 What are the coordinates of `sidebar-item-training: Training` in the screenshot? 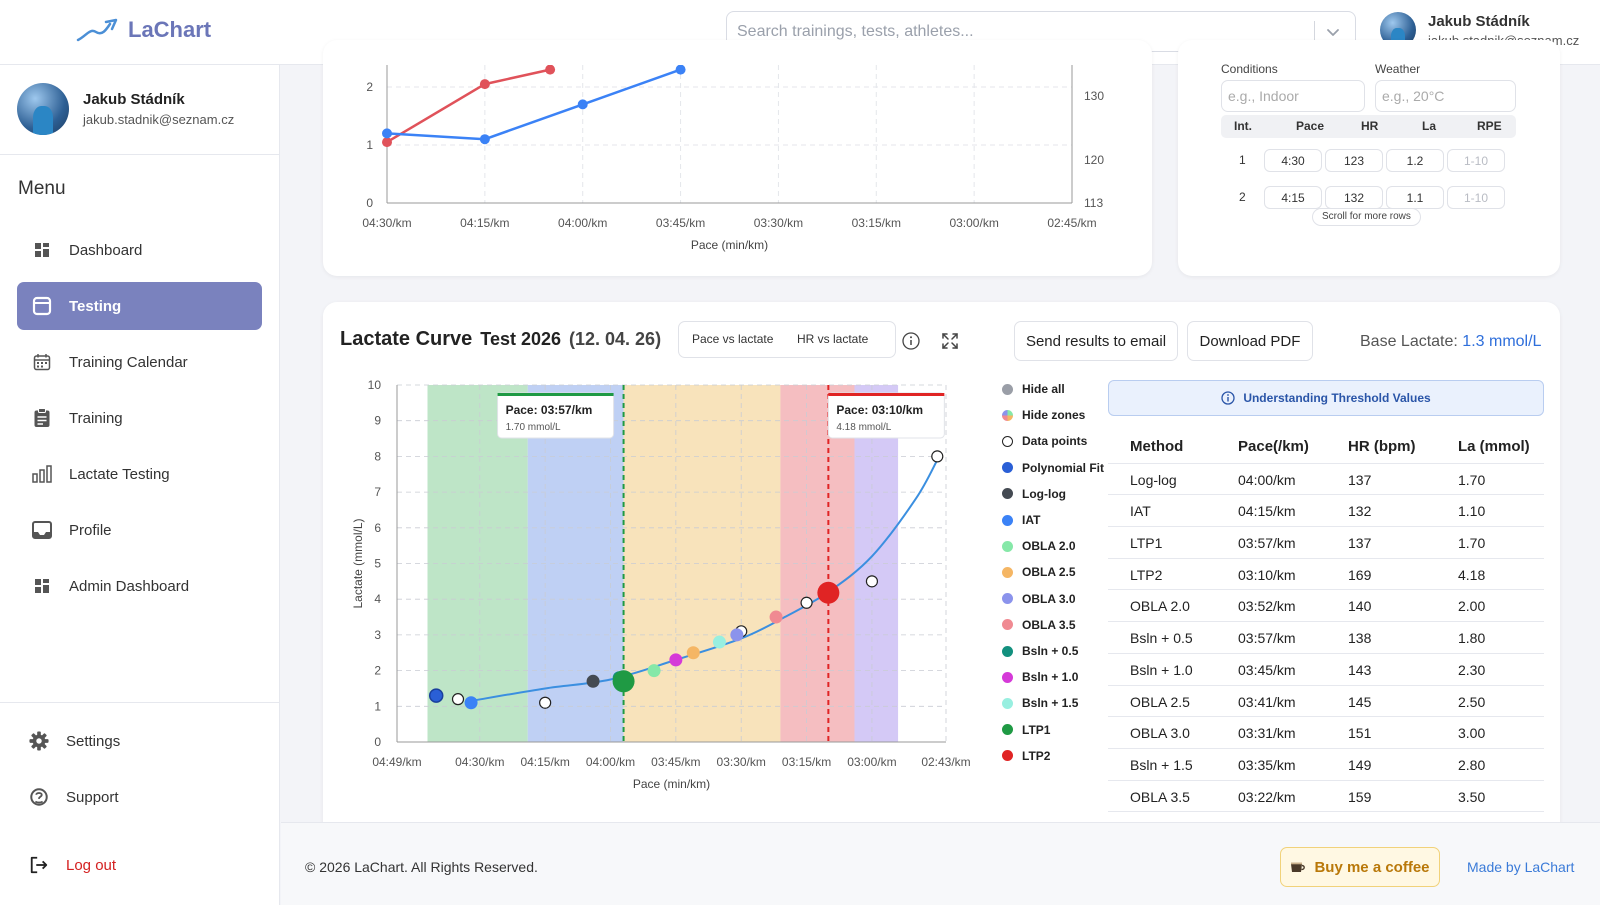 It's located at (139, 418).